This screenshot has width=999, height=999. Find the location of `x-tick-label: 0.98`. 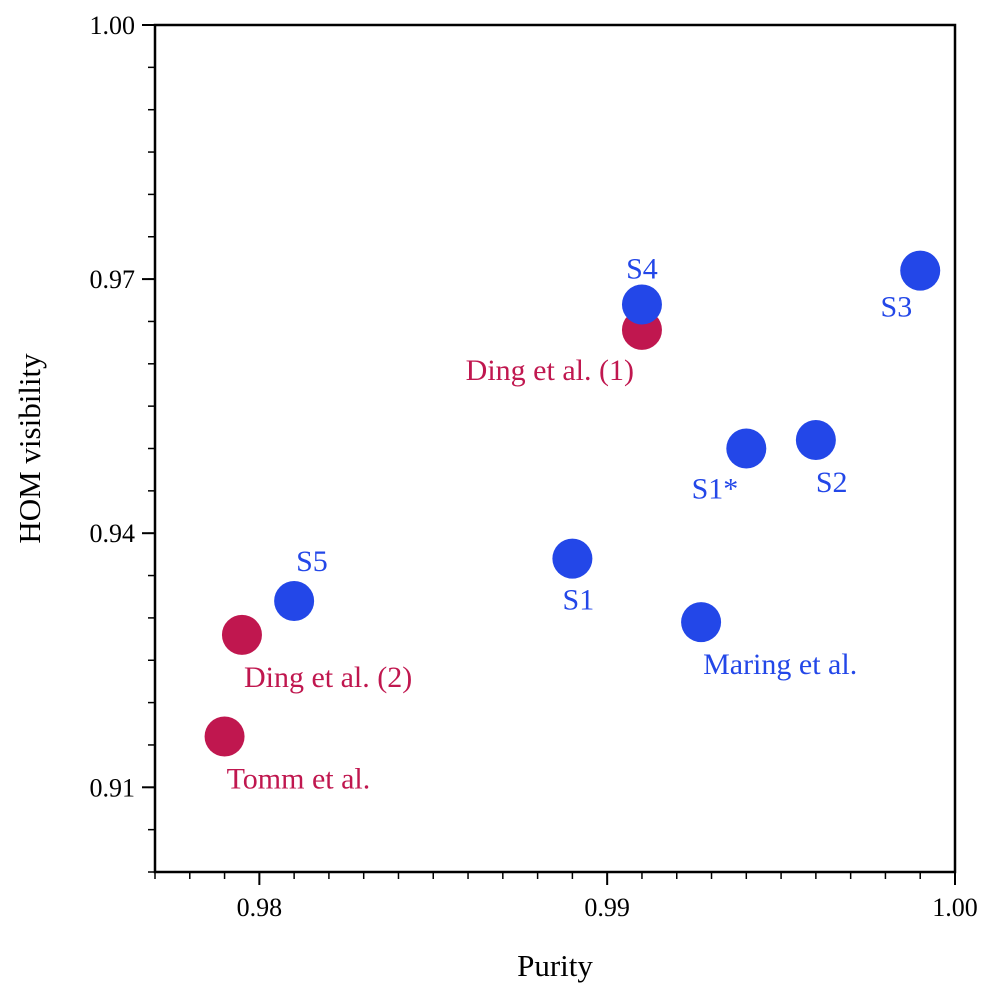

x-tick-label: 0.98 is located at coordinates (260, 907).